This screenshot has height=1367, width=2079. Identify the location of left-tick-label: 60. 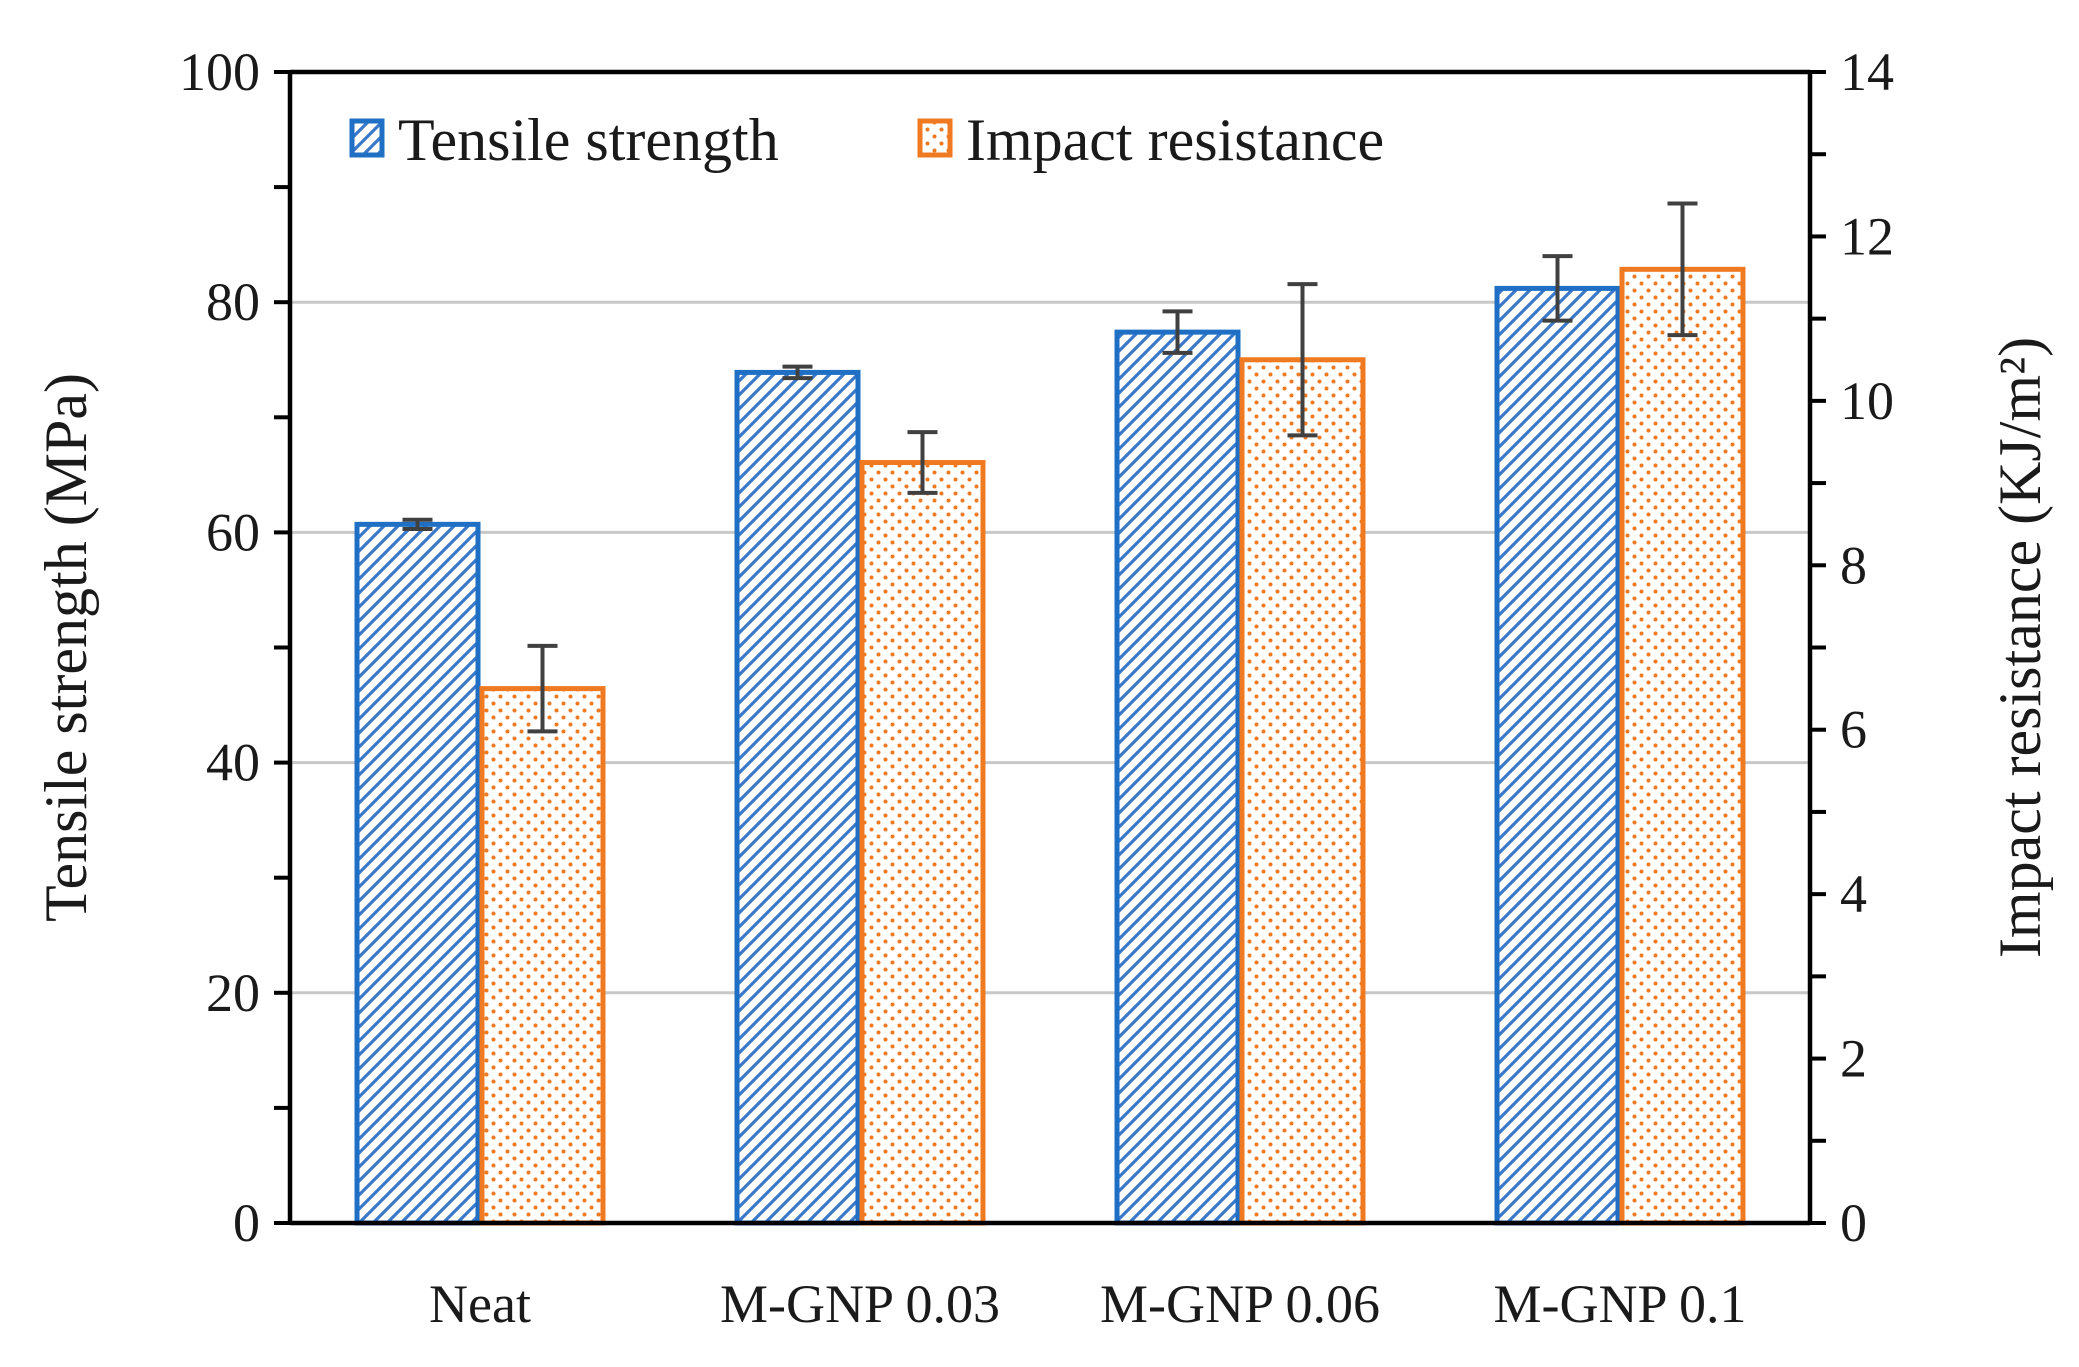
(233, 532).